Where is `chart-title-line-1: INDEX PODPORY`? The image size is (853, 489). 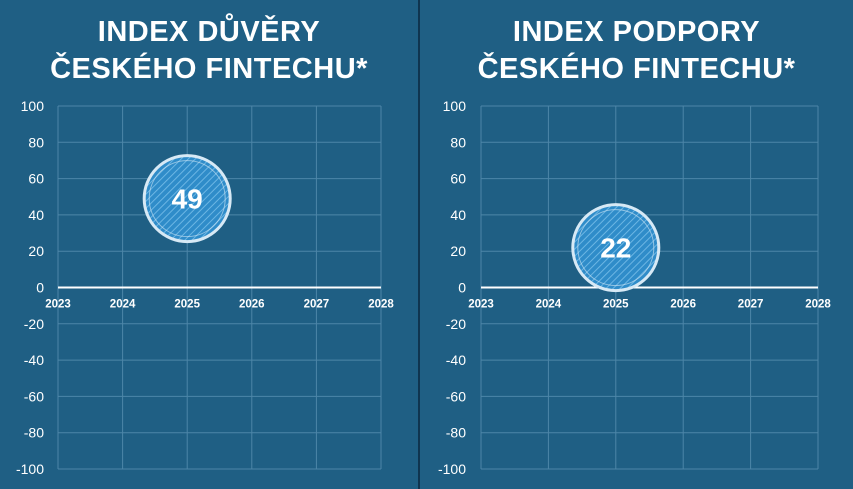 chart-title-line-1: INDEX PODPORY is located at coordinates (636, 32).